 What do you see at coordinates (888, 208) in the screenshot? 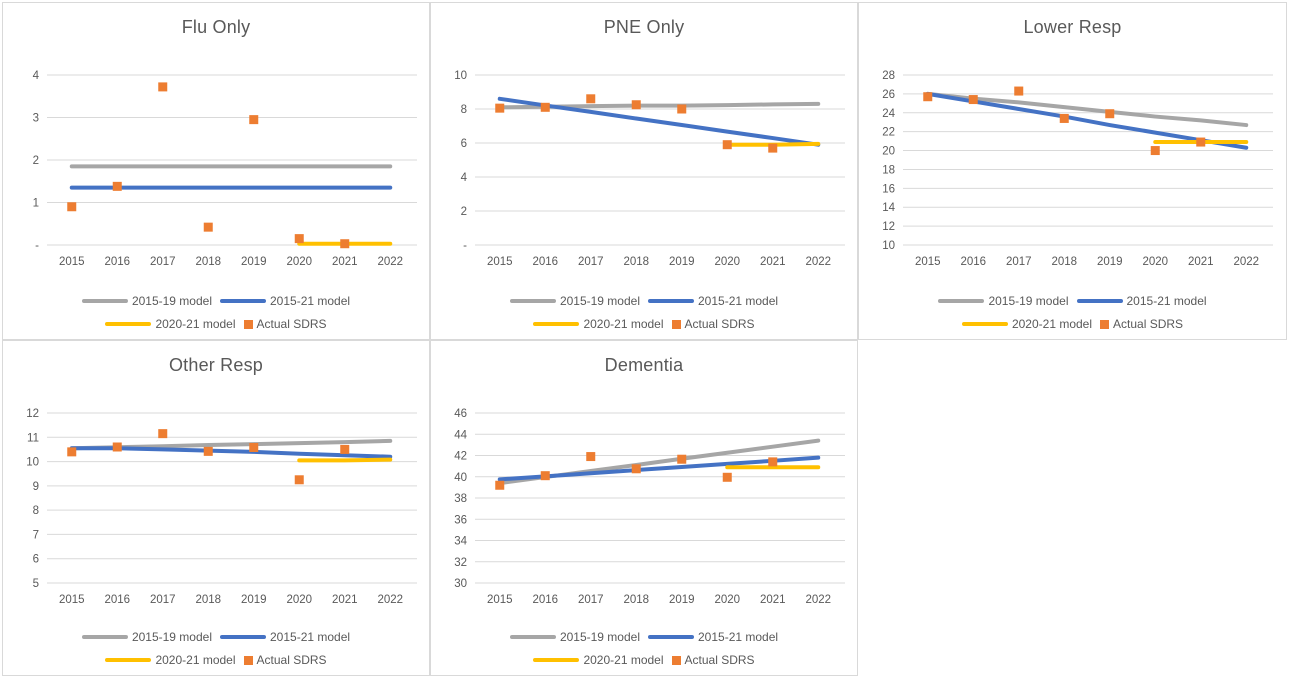
I see `y-tick-label: 14` at bounding box center [888, 208].